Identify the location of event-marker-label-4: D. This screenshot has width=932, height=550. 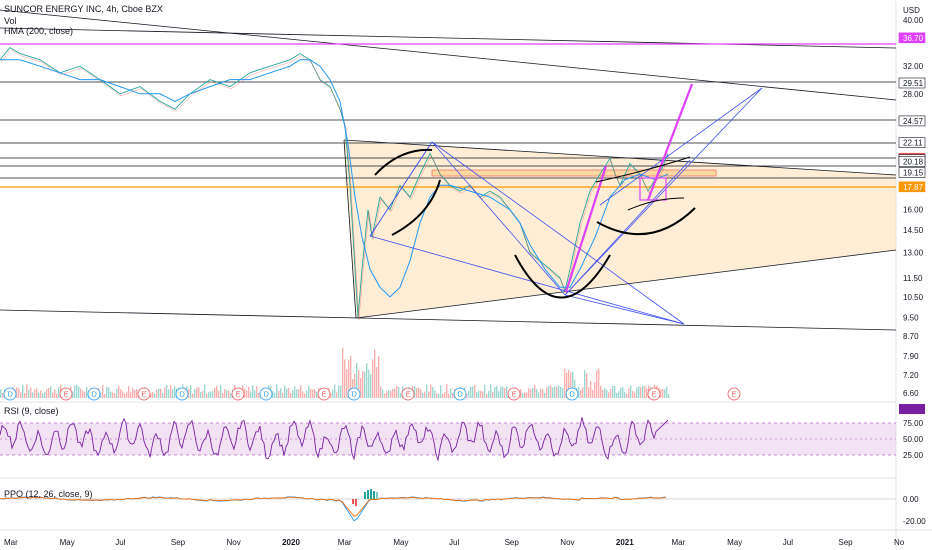
(182, 395).